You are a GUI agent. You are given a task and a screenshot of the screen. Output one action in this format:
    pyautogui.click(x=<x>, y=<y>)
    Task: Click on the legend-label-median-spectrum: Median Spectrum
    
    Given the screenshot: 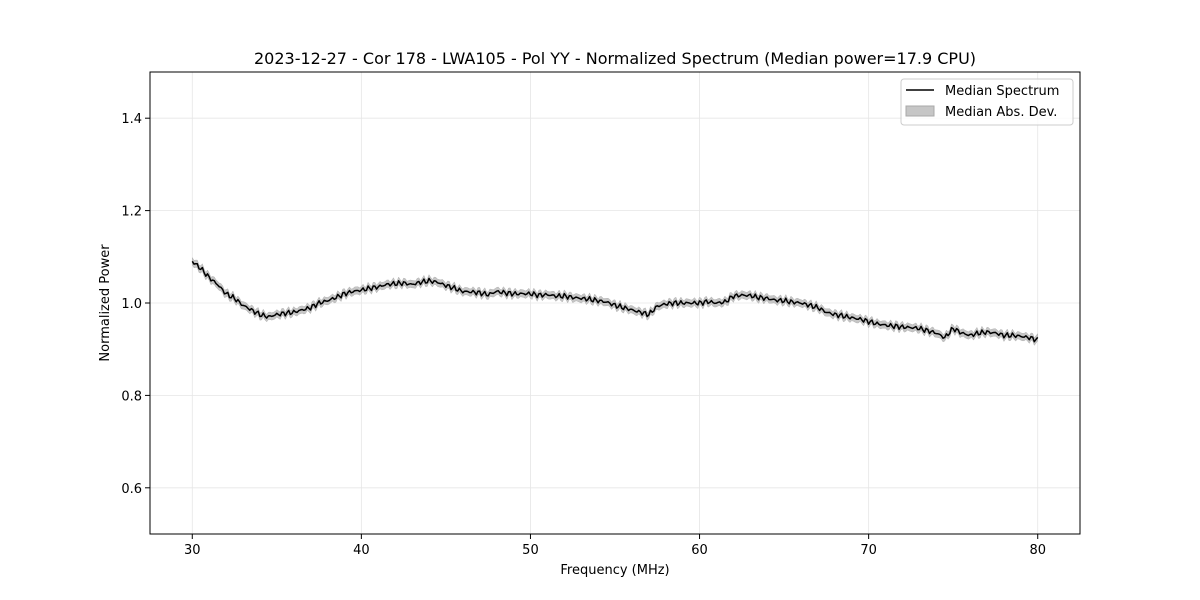 What is the action you would take?
    pyautogui.click(x=1002, y=91)
    